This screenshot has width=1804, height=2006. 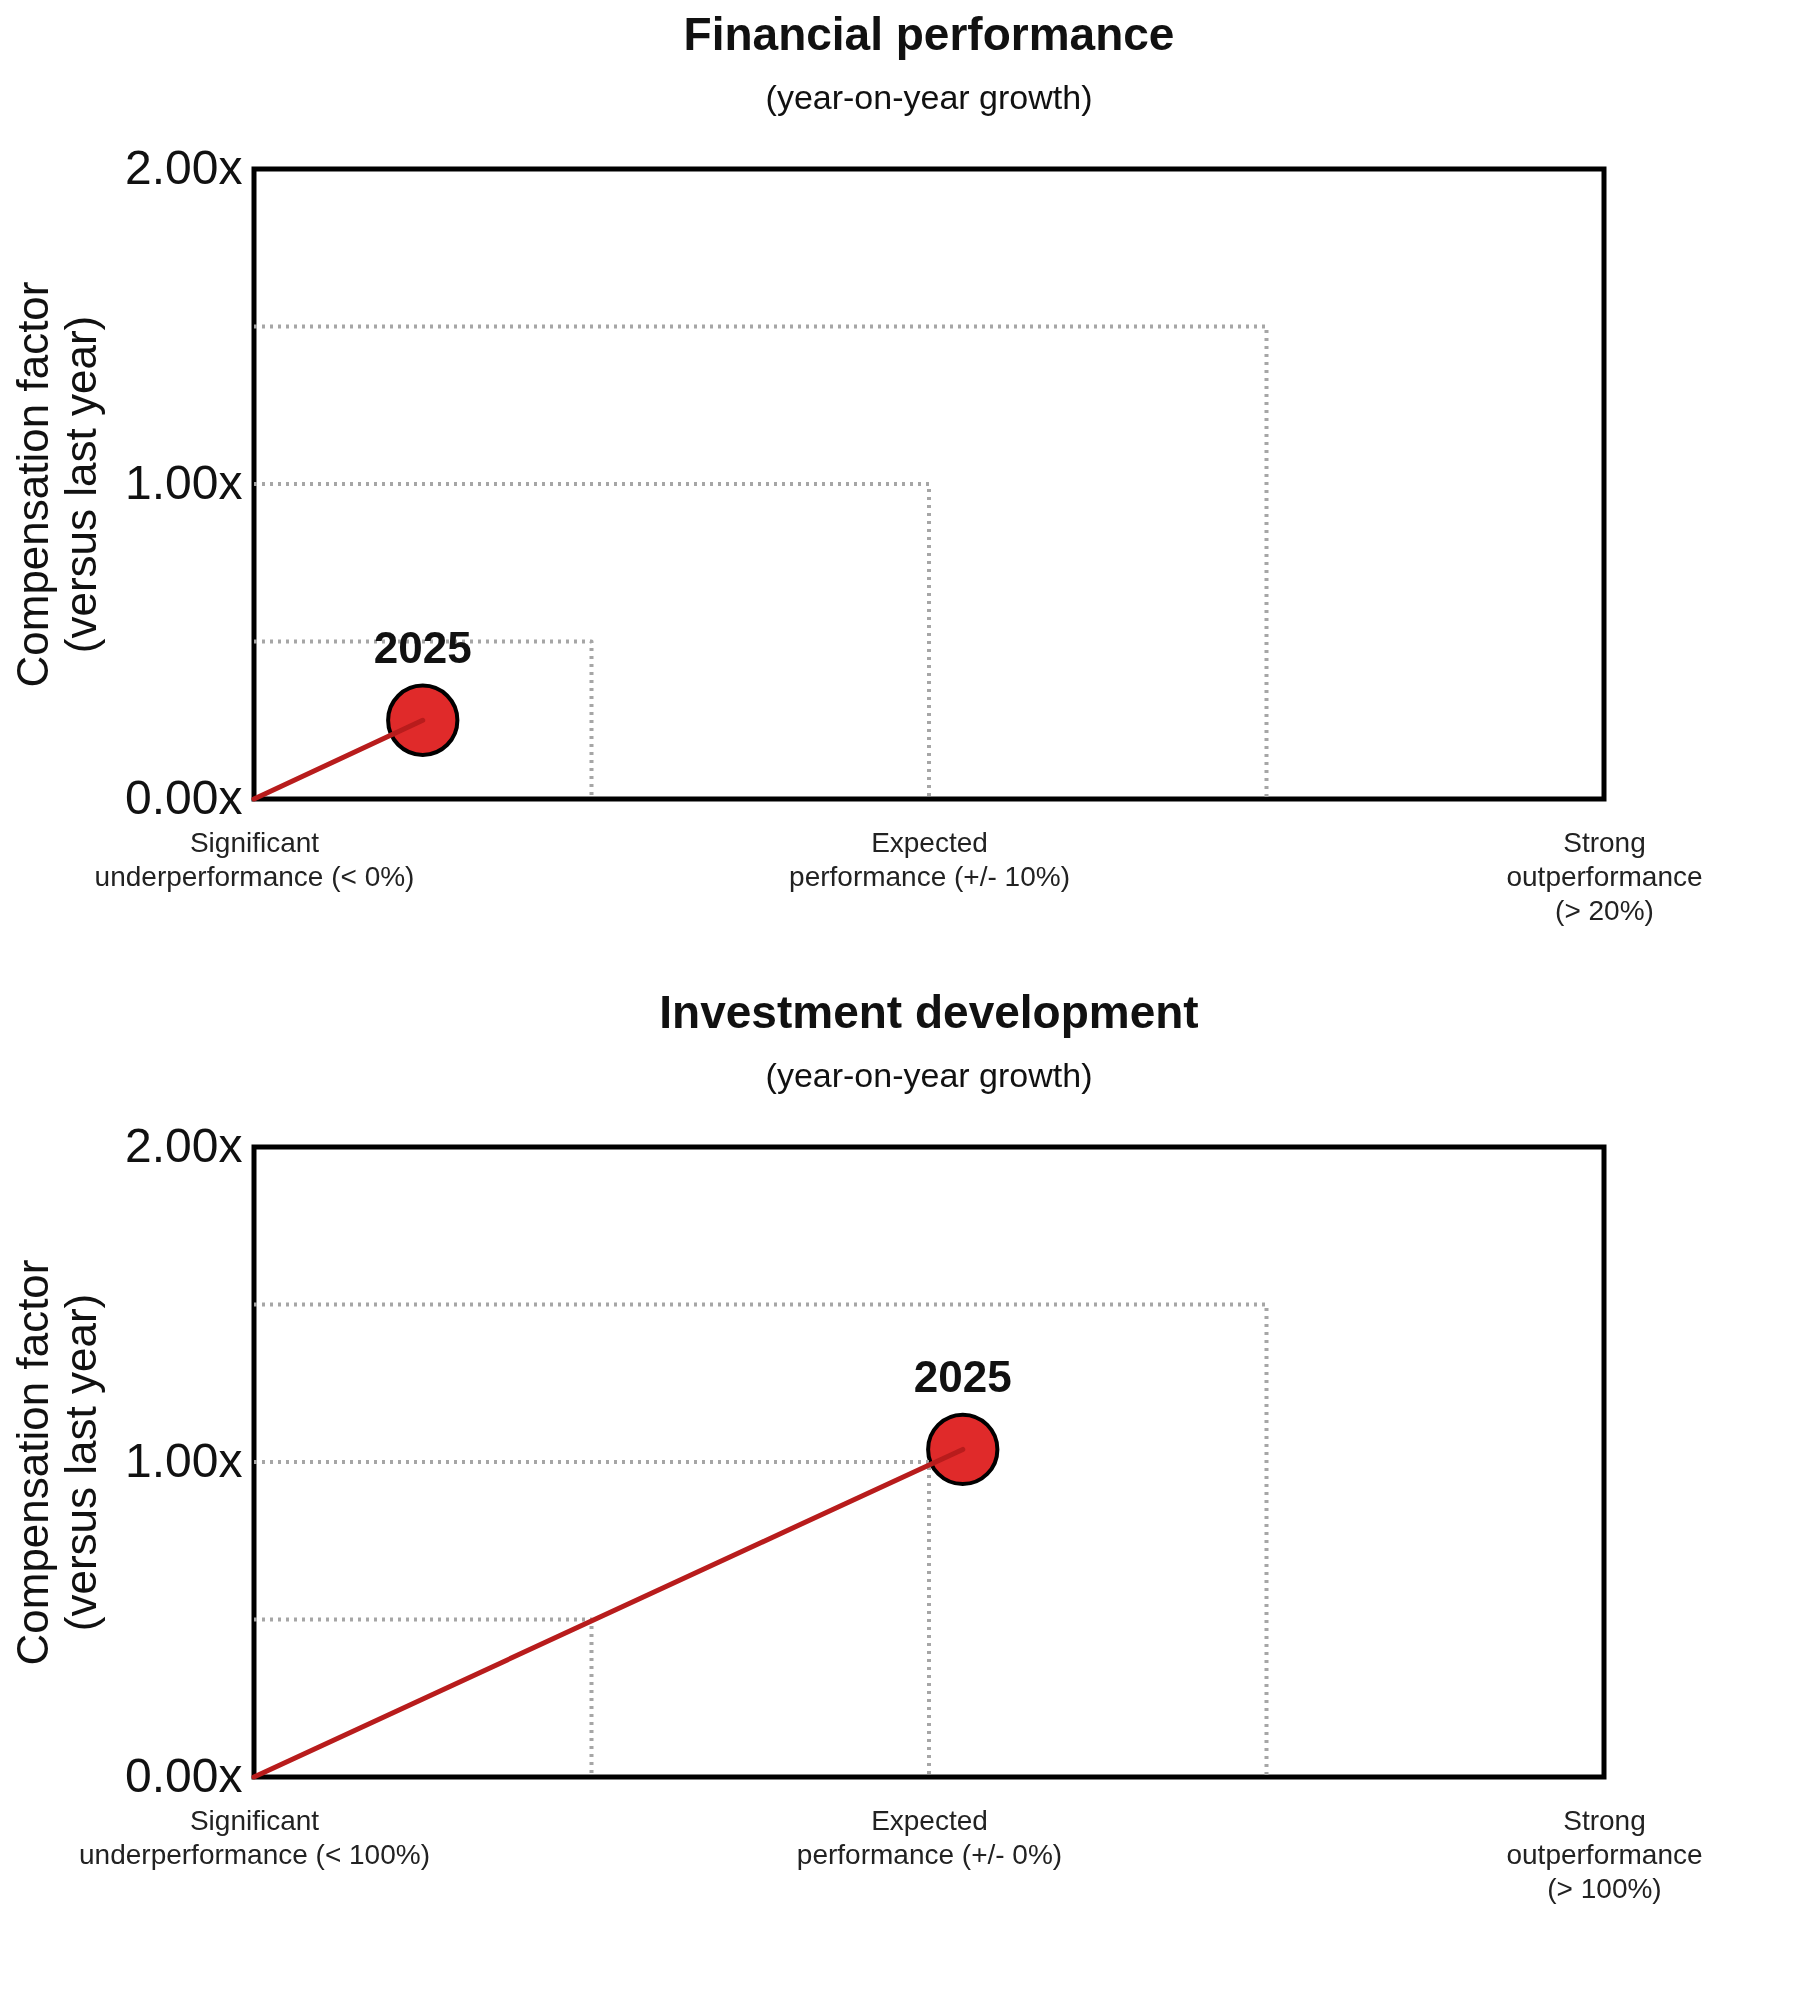 What do you see at coordinates (929, 1837) in the screenshot?
I see `x-tick-label: Expected performance (+/- 0%)` at bounding box center [929, 1837].